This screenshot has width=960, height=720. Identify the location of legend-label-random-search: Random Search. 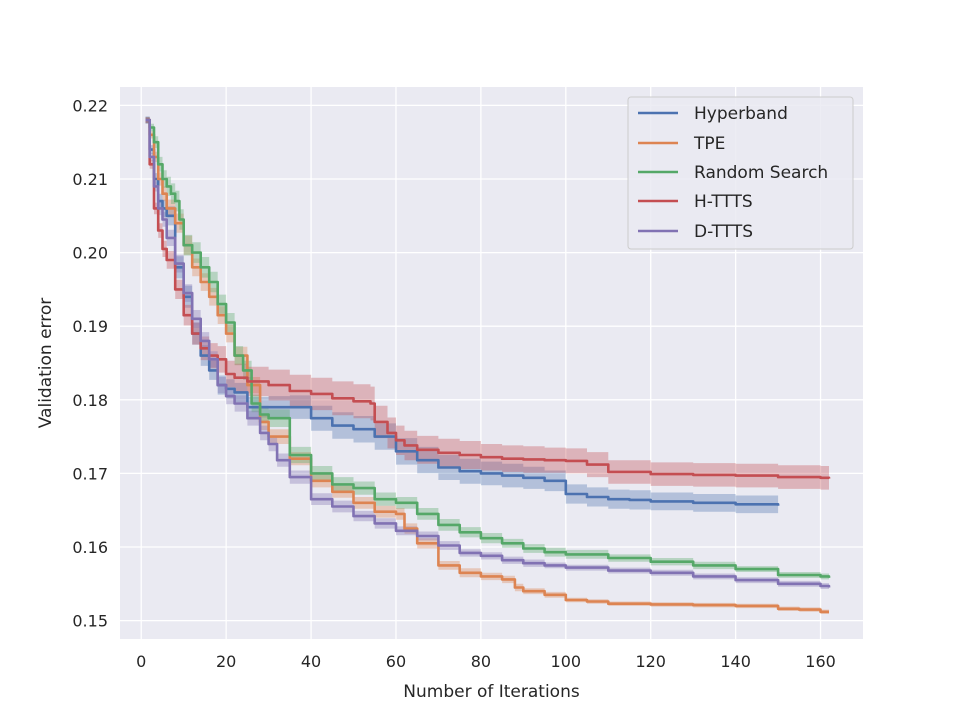
(761, 173).